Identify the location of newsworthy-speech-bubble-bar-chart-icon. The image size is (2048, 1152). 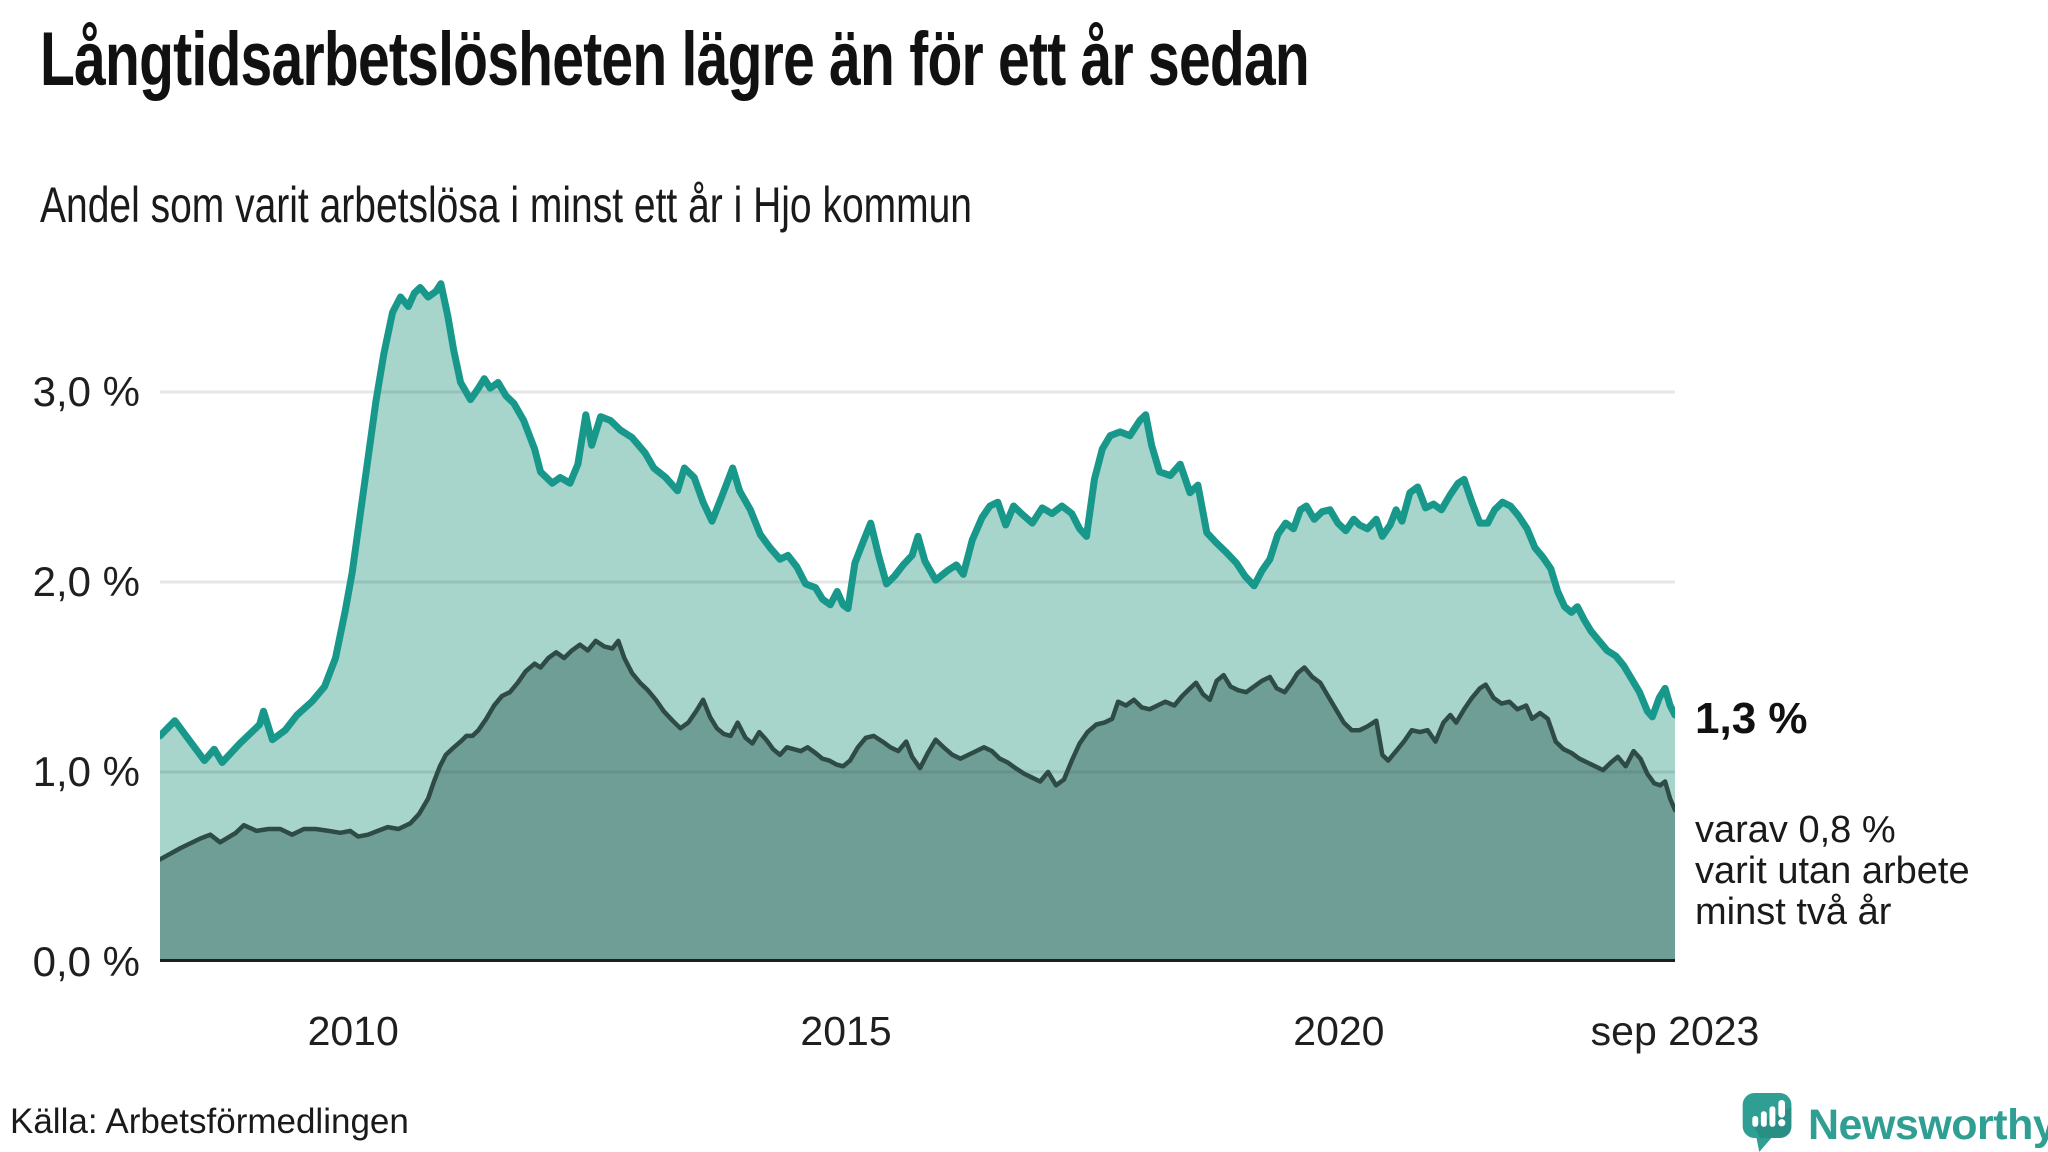
(1767, 1122).